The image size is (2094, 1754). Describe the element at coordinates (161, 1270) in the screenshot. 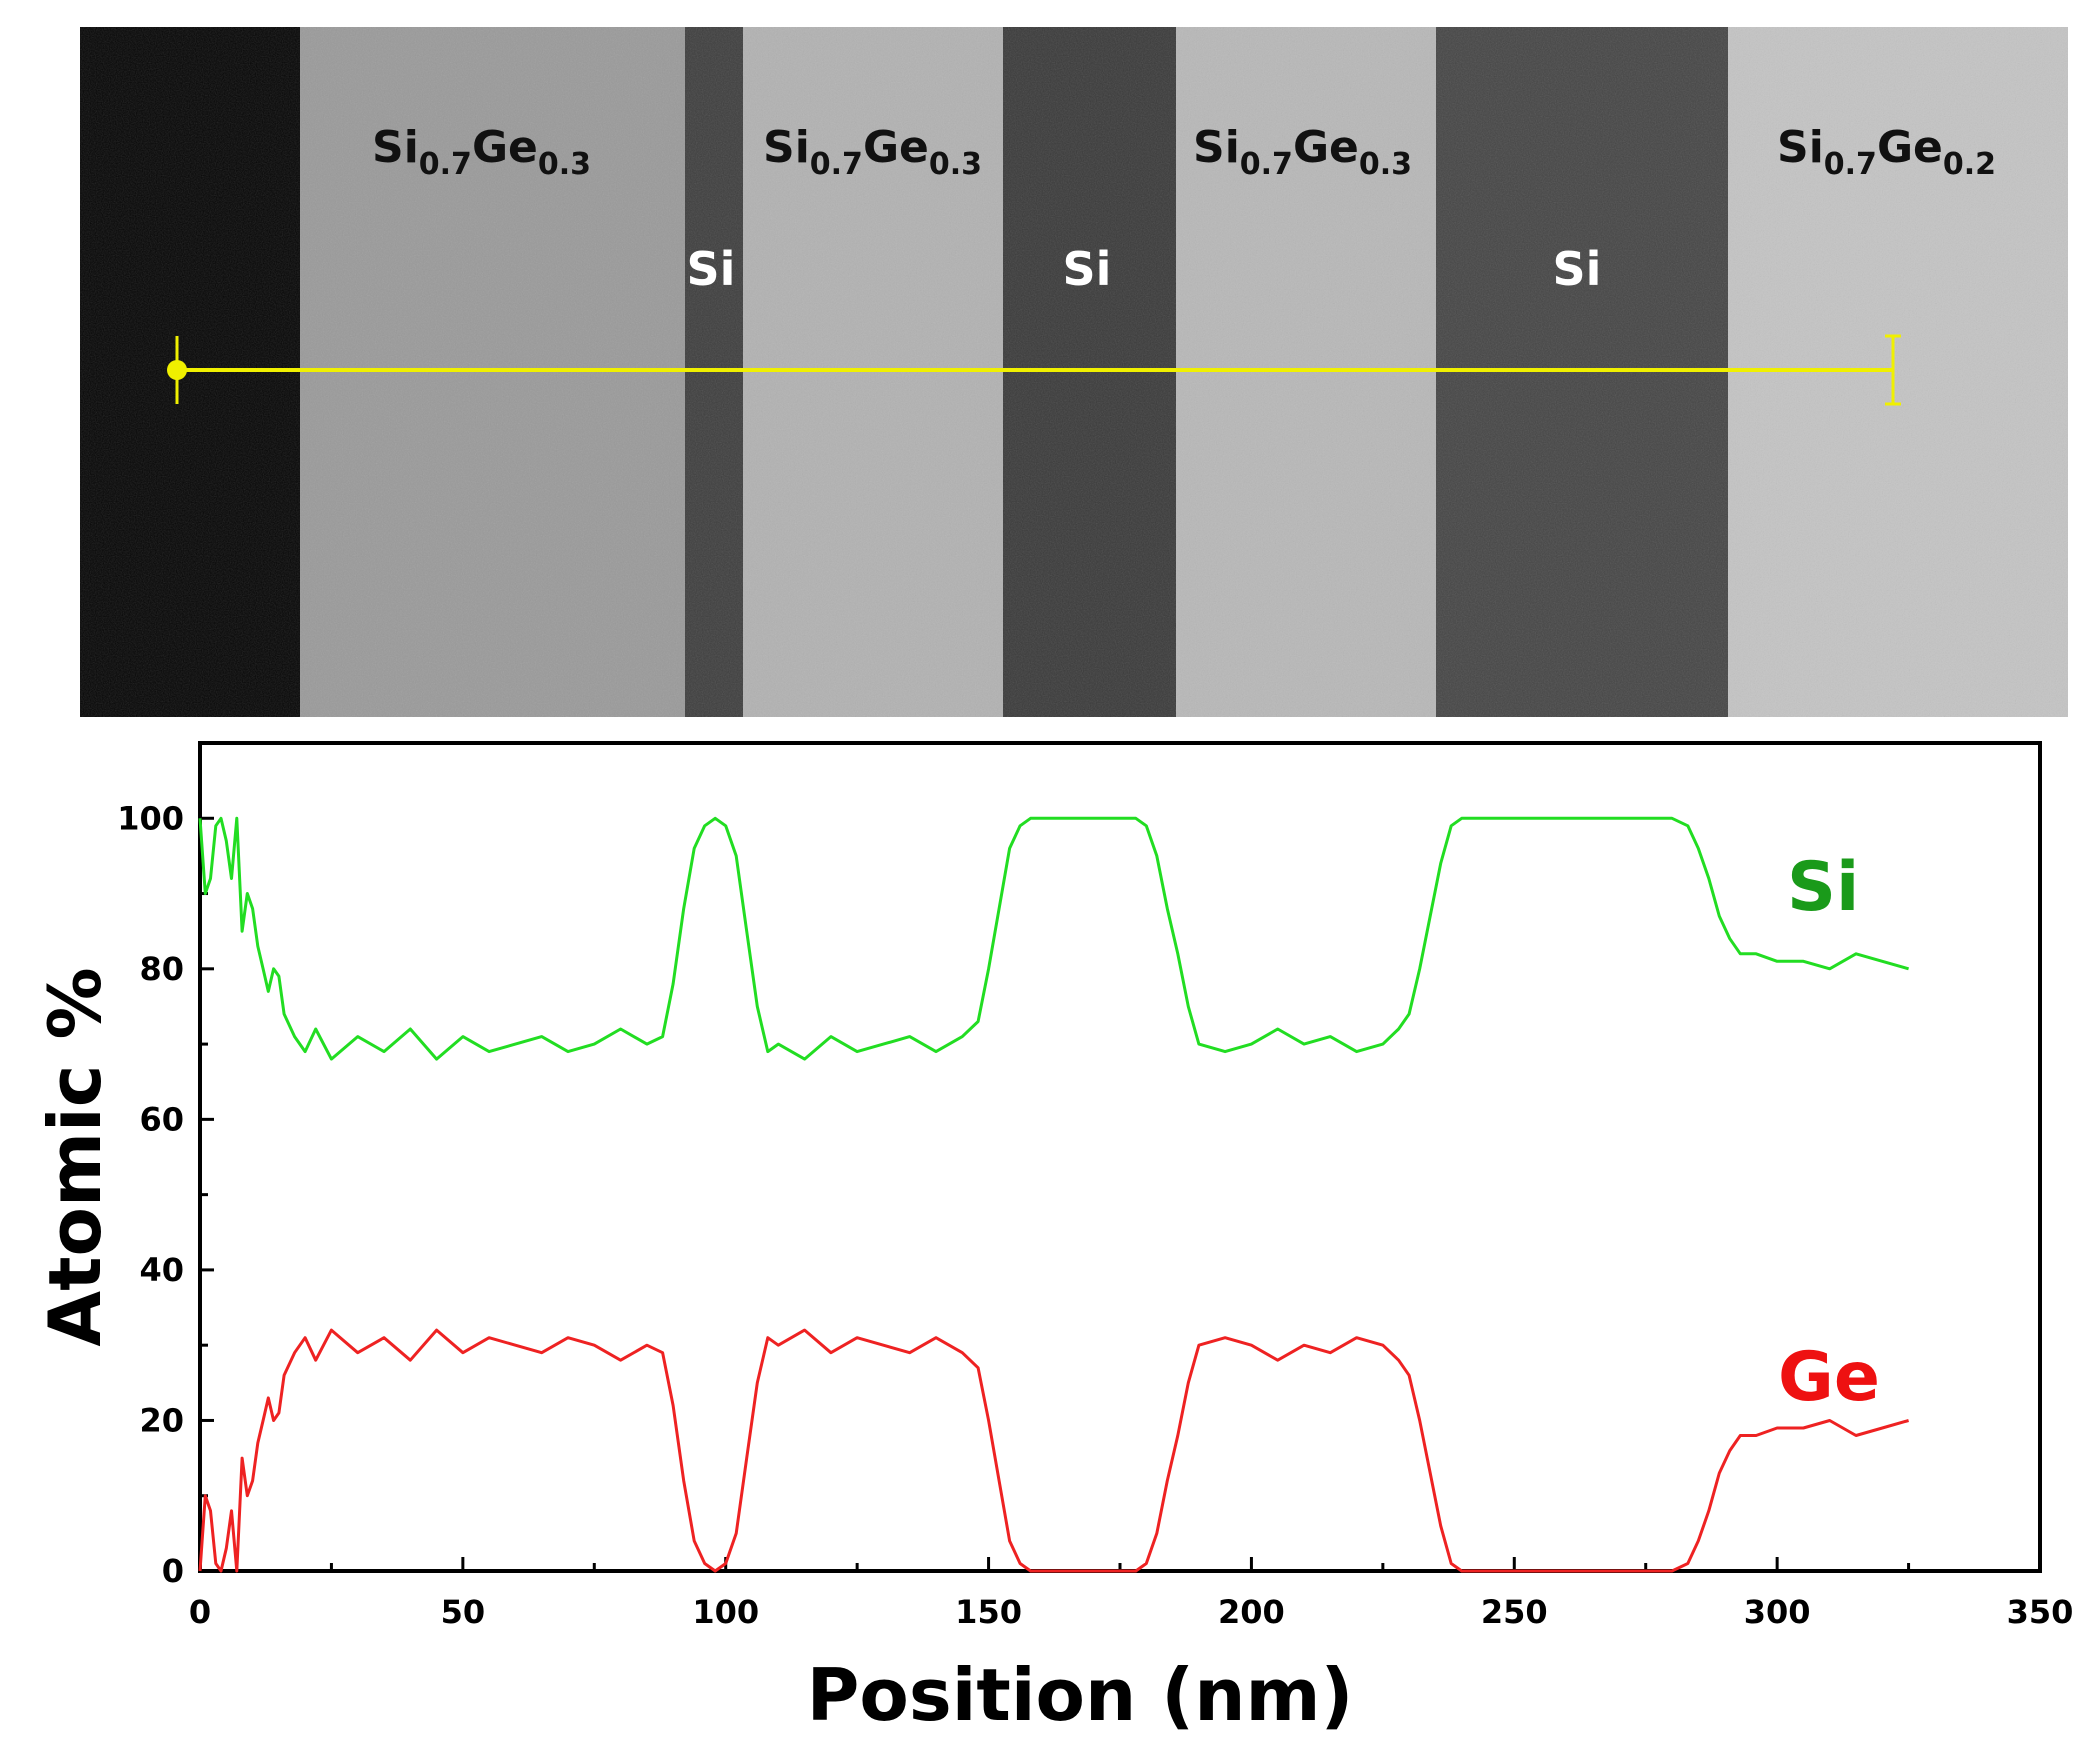

I see `y-tick-label: 40` at that location.